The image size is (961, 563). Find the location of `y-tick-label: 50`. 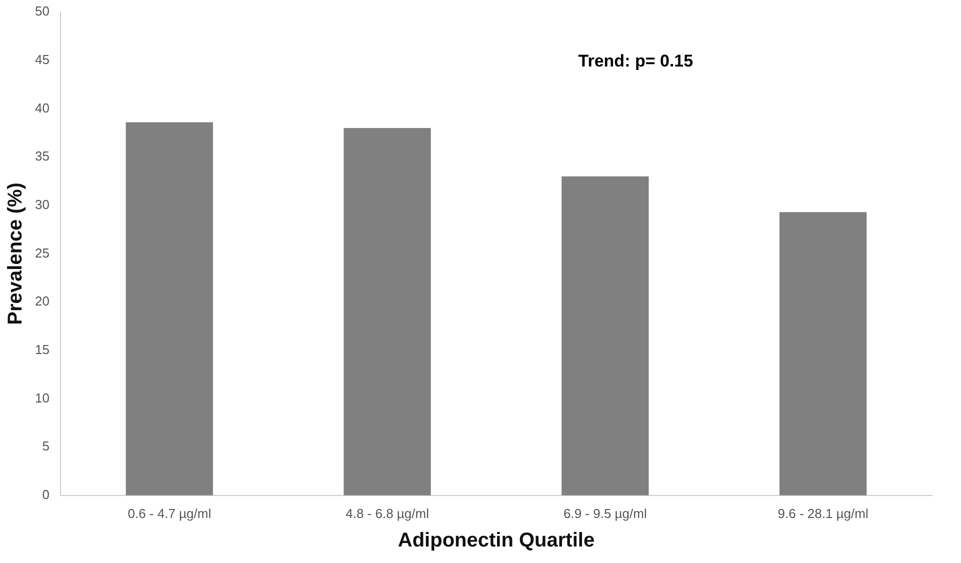

y-tick-label: 50 is located at coordinates (42, 11).